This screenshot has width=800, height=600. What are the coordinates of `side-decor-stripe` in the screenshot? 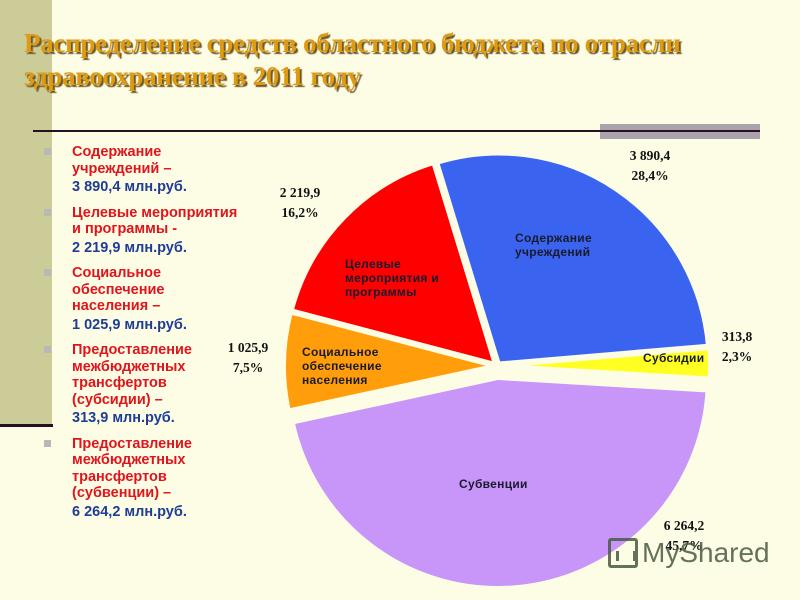 It's located at (26, 212).